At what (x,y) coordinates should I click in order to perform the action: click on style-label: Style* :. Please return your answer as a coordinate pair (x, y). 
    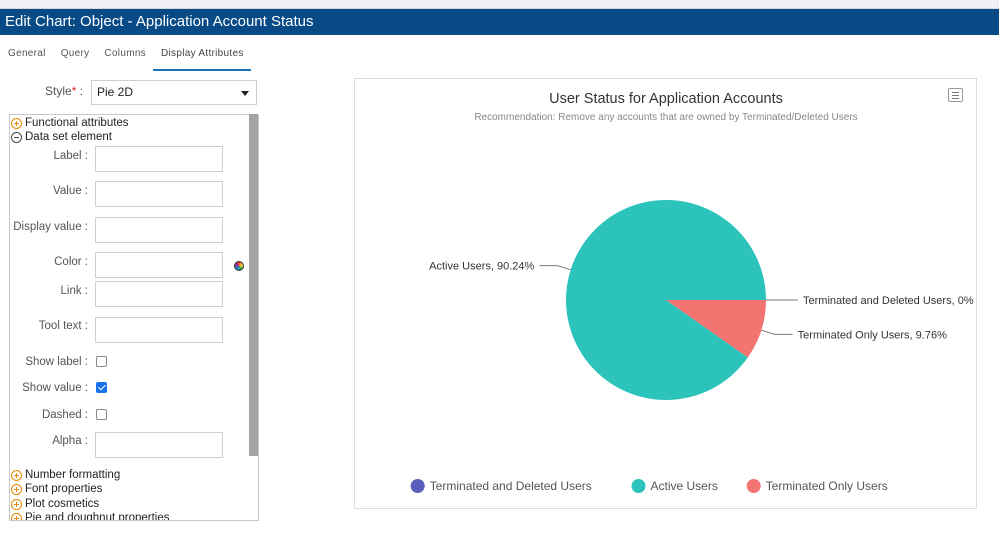
    Looking at the image, I should click on (64, 91).